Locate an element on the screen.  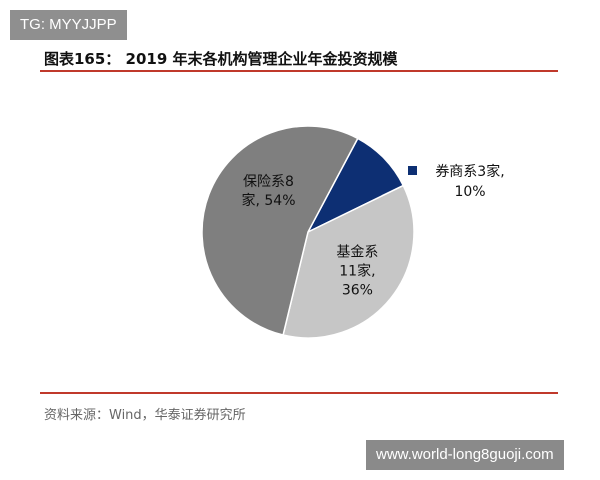
slice-insurance is located at coordinates (280, 230).